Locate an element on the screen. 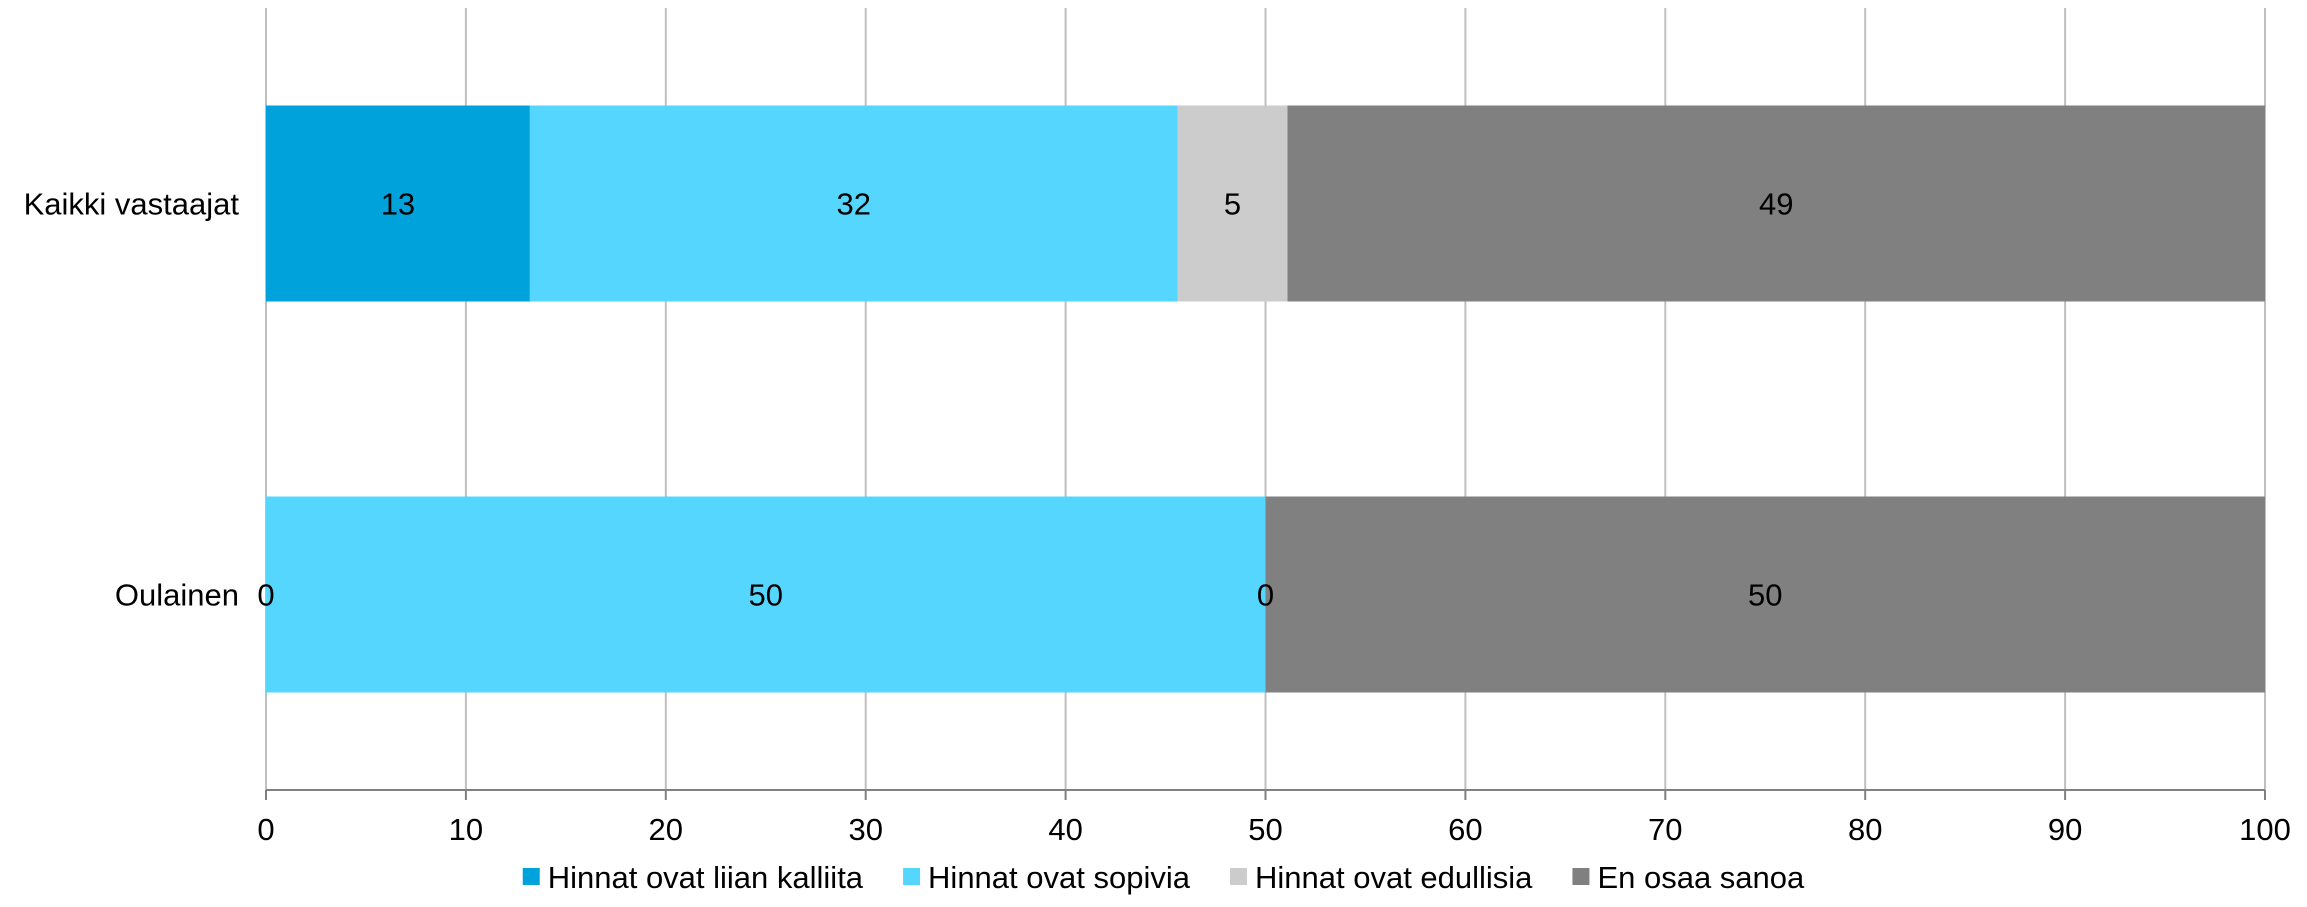 This screenshot has height=907, width=2307. x-axis: 0 10 20 30 40 50 60 70 80 90 100 is located at coordinates (1274, 818).